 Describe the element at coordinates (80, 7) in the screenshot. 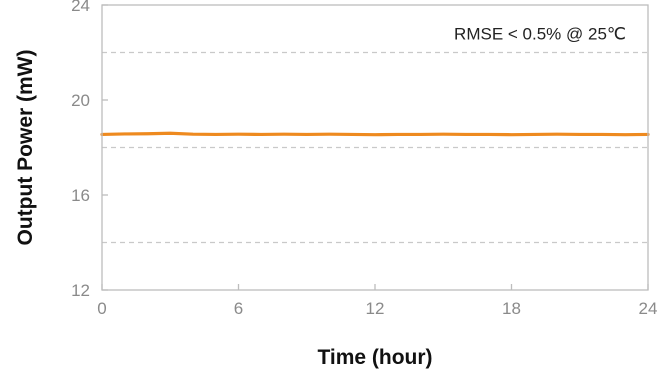

I see `y-tick-label: 24` at that location.